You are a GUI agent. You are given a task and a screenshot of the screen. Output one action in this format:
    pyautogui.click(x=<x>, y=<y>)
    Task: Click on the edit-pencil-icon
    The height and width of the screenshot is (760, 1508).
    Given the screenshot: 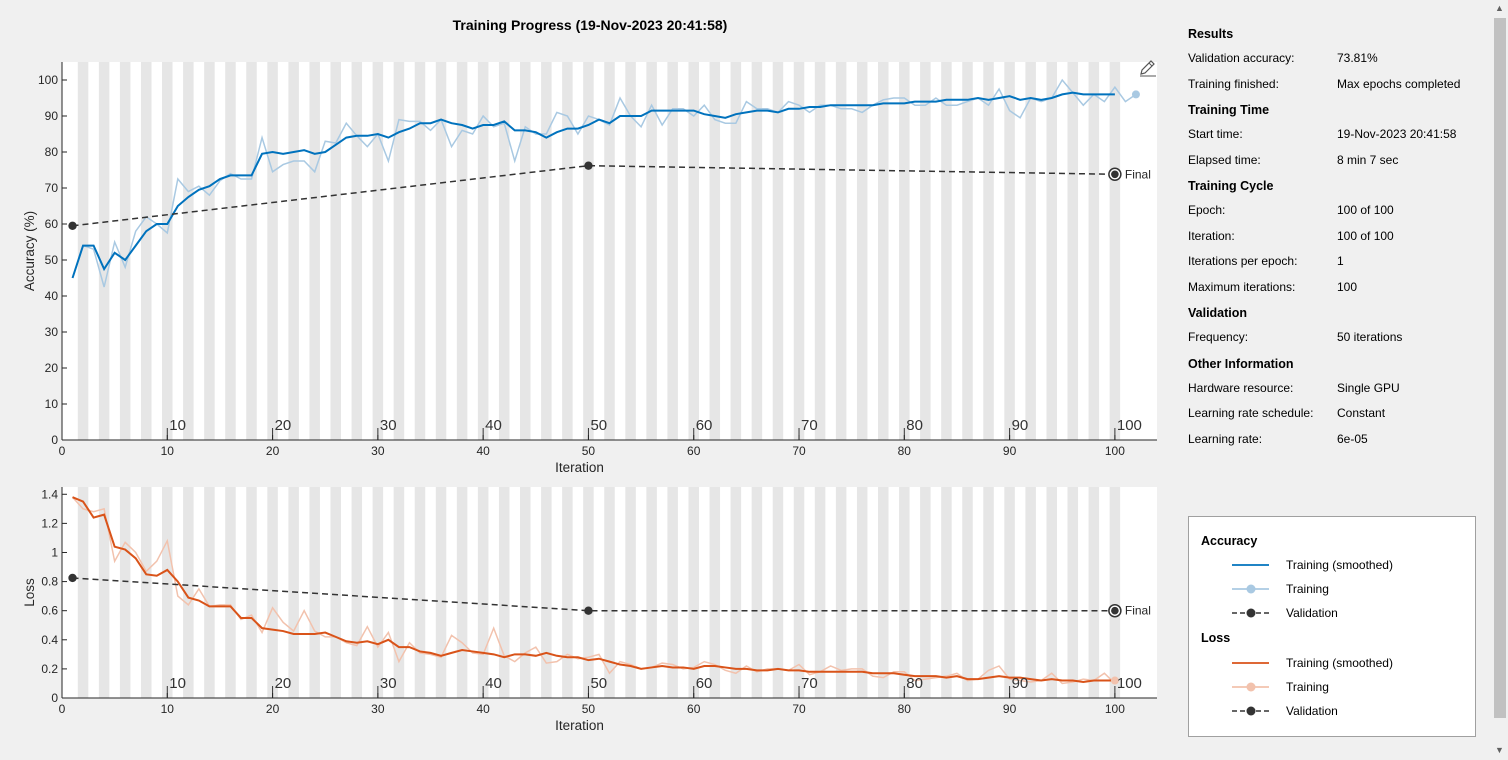 What is the action you would take?
    pyautogui.click(x=1148, y=68)
    